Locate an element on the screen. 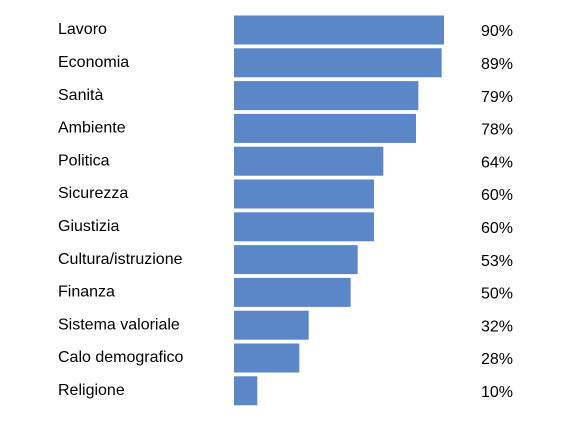 The width and height of the screenshot is (580, 424). value-label: 78% is located at coordinates (497, 130).